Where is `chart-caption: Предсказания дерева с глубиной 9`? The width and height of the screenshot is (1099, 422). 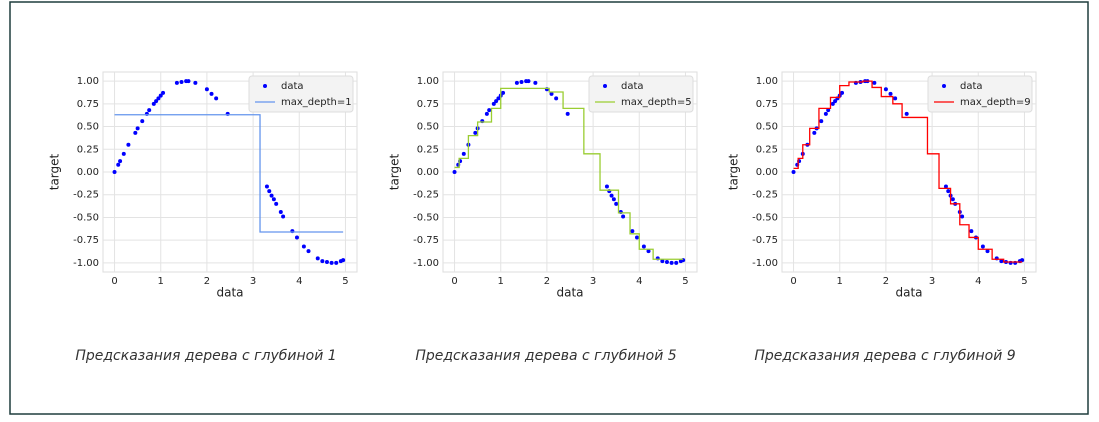
chart-caption: Предсказания дерева с глубиной 9 is located at coordinates (884, 356).